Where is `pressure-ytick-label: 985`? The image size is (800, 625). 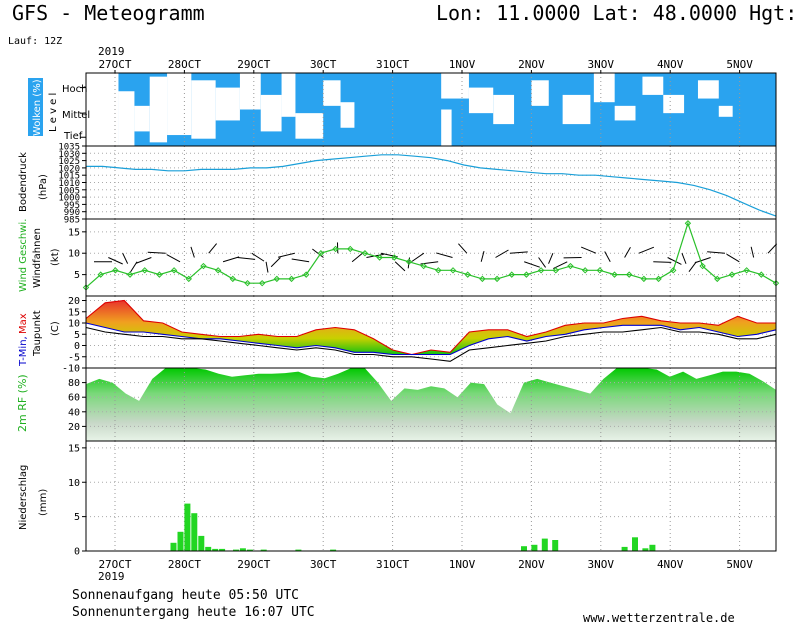 pressure-ytick-label: 985 is located at coordinates (72, 221).